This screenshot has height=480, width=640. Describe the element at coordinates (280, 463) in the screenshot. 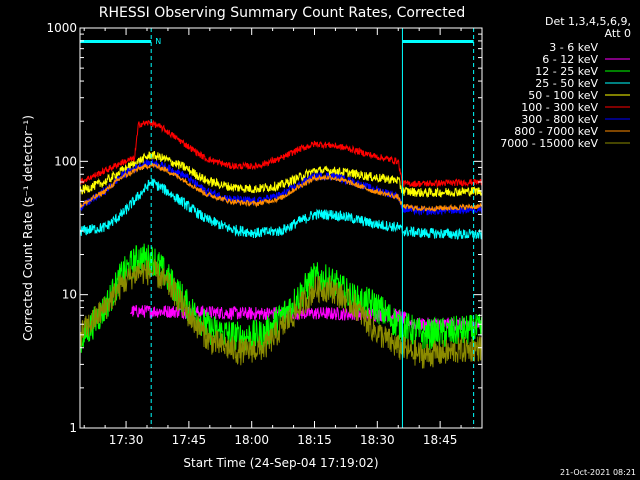

I see `x-axis-label: Start Time (24-Sep-04 17:19:02)` at that location.